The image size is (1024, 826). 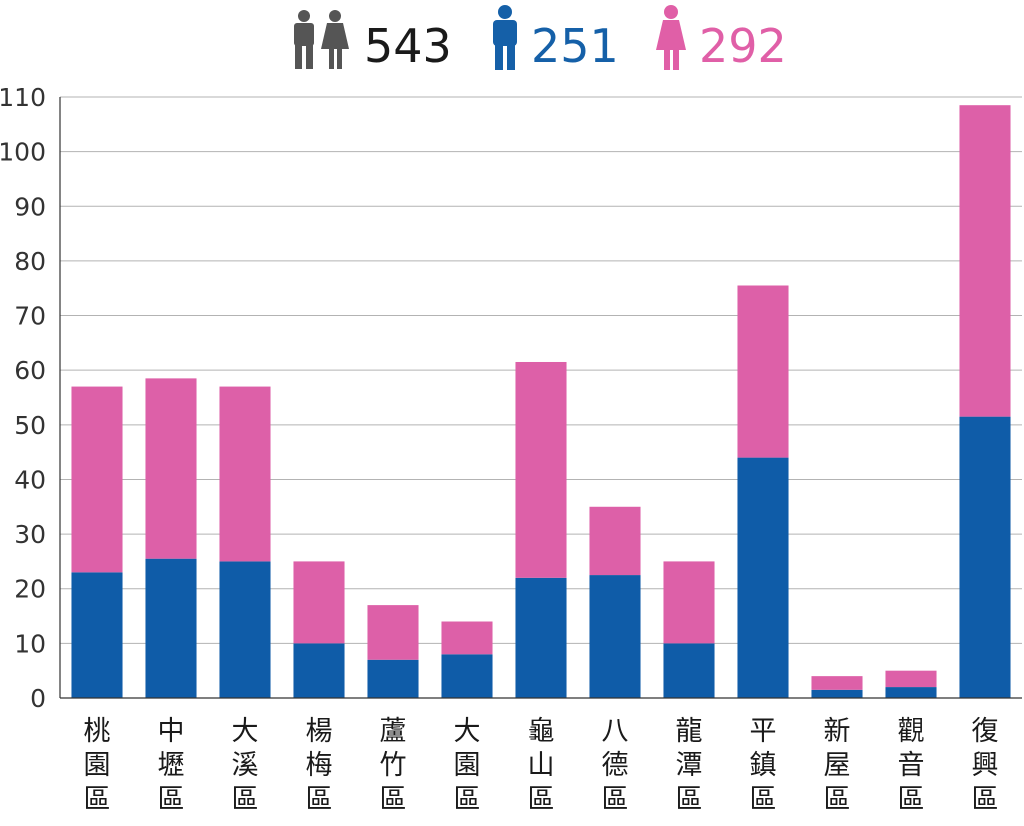 What do you see at coordinates (671, 37) in the screenshot?
I see `female-icon` at bounding box center [671, 37].